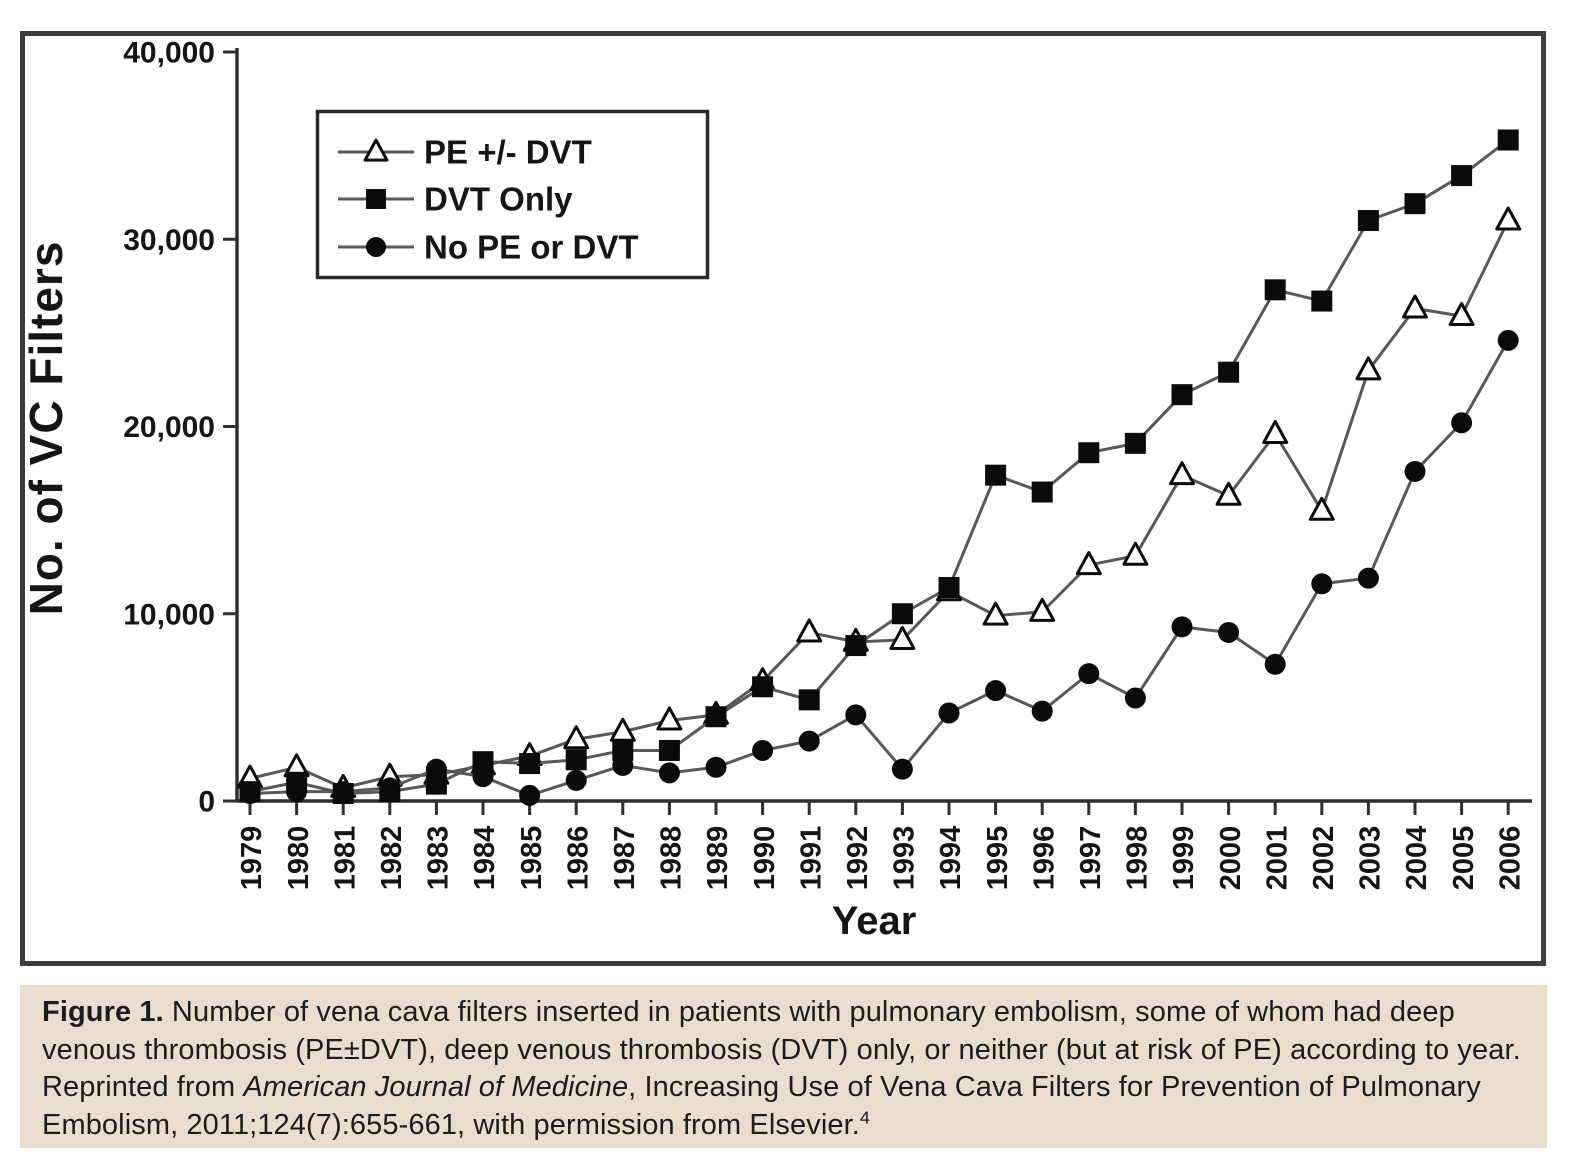 This screenshot has width=1570, height=1176. I want to click on caption-reference-superscript: 4, so click(865, 1116).